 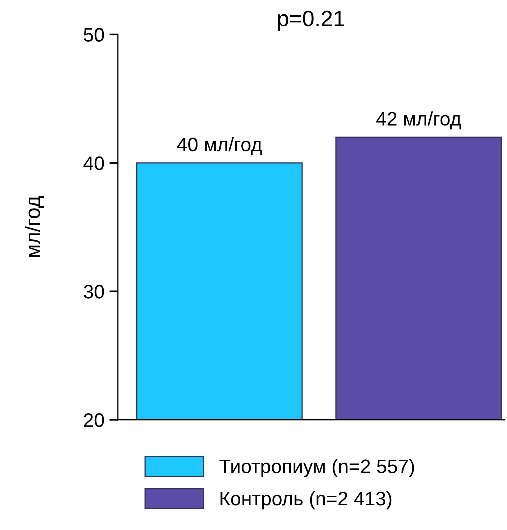 I want to click on y-tick-label: 20, so click(x=94, y=420).